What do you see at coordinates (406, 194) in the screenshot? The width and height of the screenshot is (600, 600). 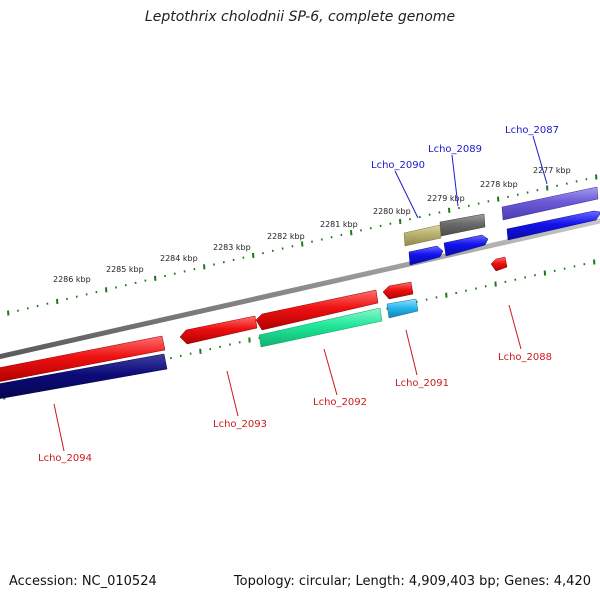 I see `leader-lcho-2090` at bounding box center [406, 194].